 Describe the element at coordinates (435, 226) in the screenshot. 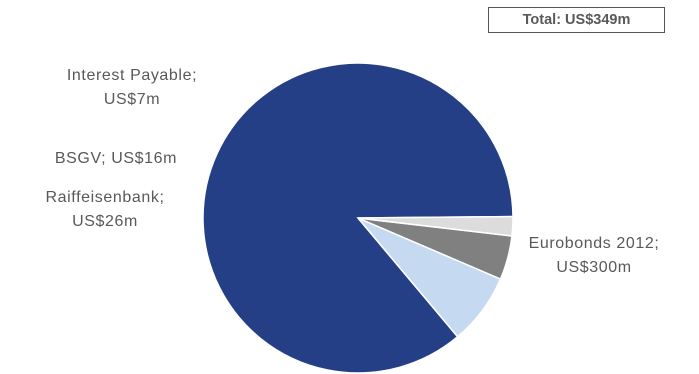

I see `pie-slice-interest-payable` at that location.